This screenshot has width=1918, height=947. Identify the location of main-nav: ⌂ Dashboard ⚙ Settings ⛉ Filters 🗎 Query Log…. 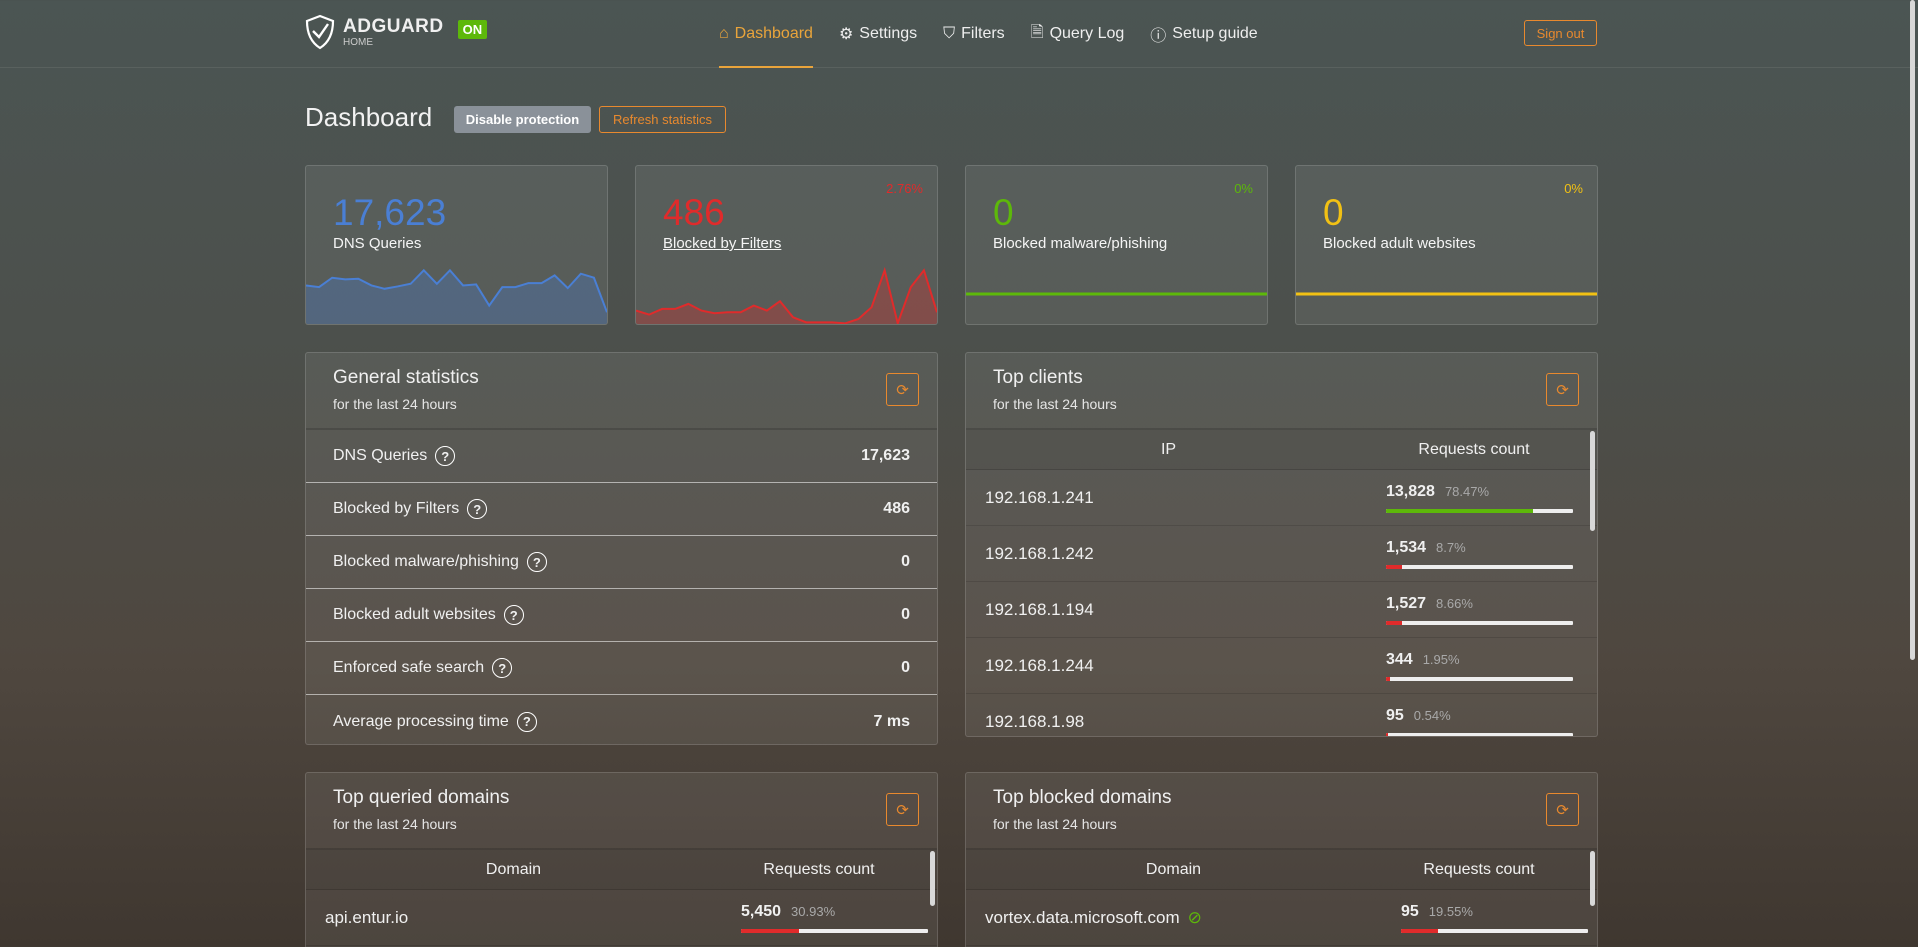
(988, 34).